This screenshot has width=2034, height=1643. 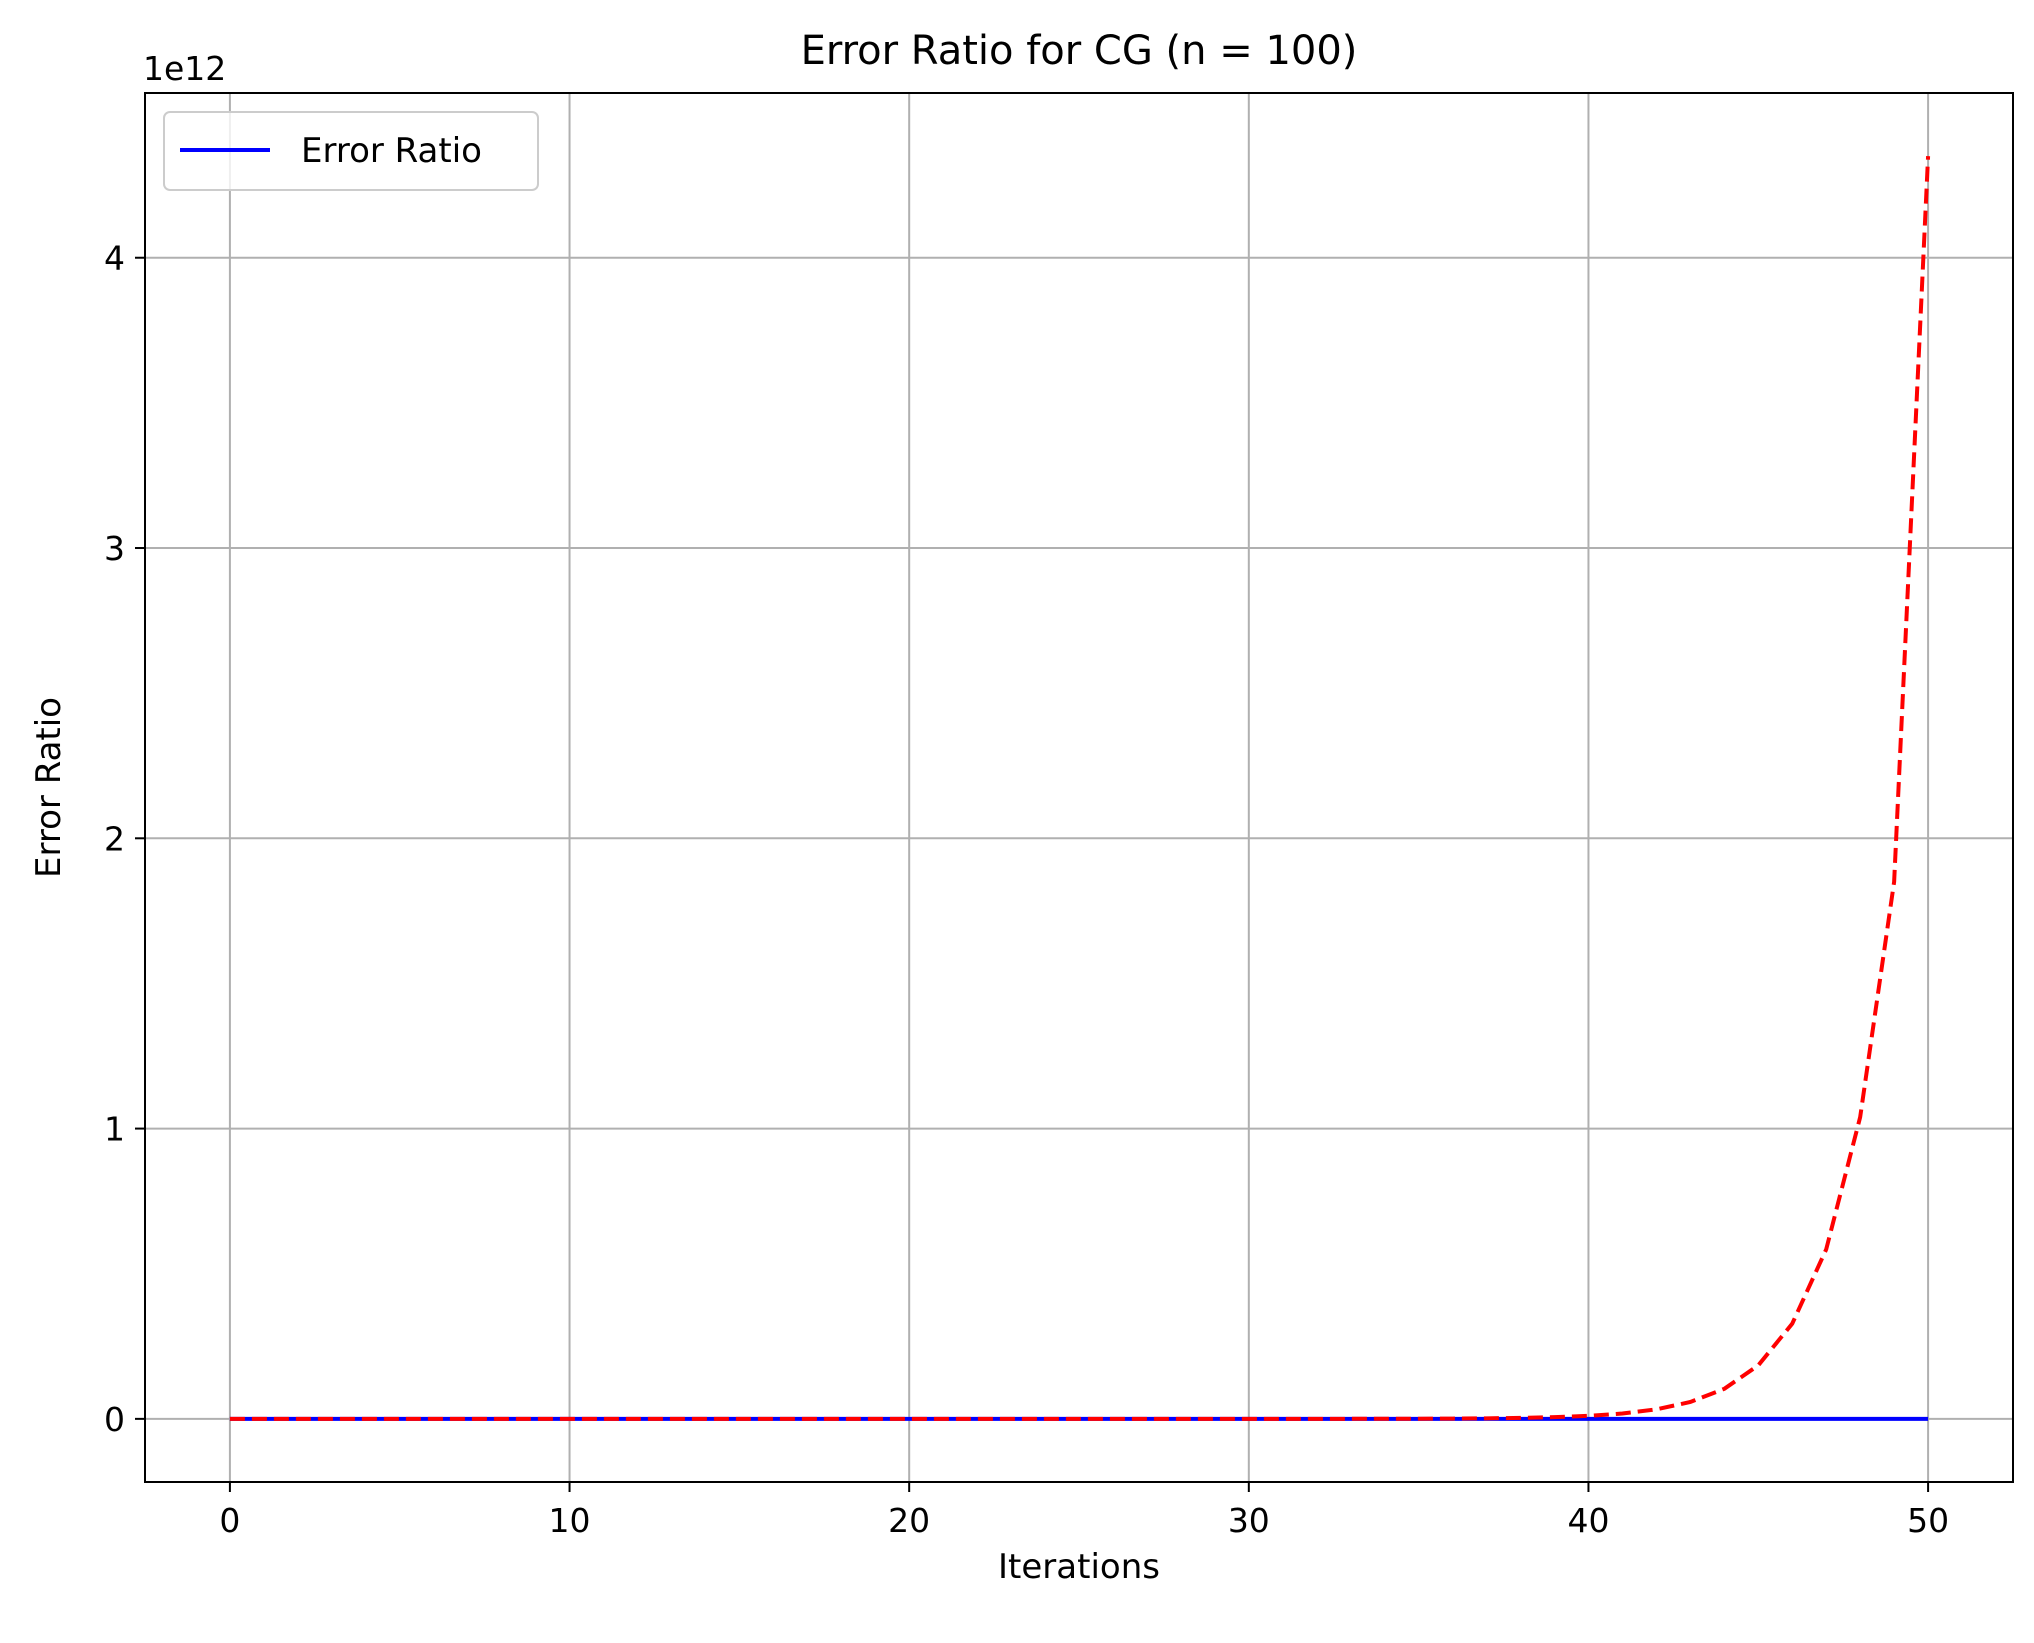 I want to click on x-tick-label: 20, so click(x=909, y=1520).